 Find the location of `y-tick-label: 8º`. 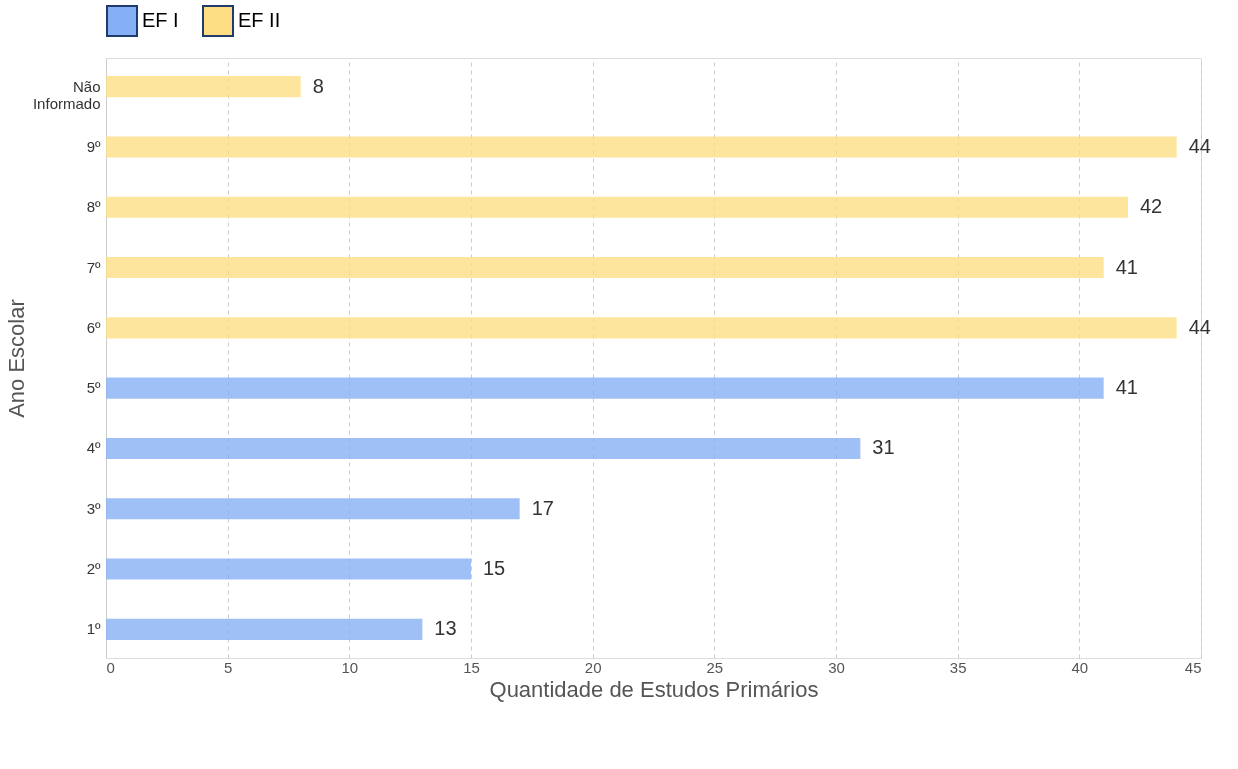

y-tick-label: 8º is located at coordinates (94, 207).